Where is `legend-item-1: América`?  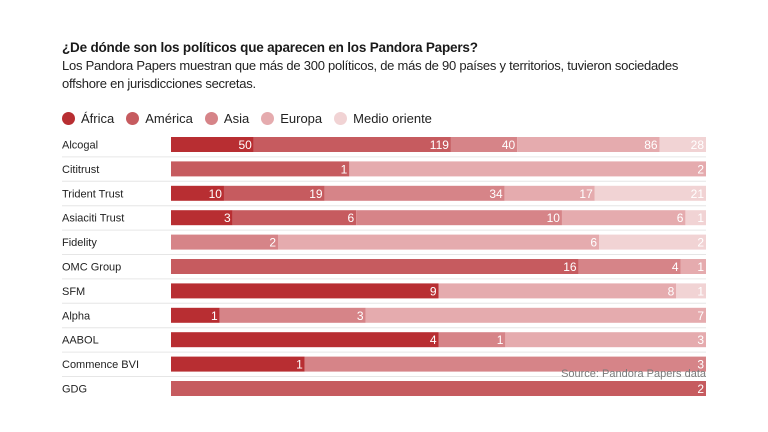 legend-item-1: América is located at coordinates (159, 118).